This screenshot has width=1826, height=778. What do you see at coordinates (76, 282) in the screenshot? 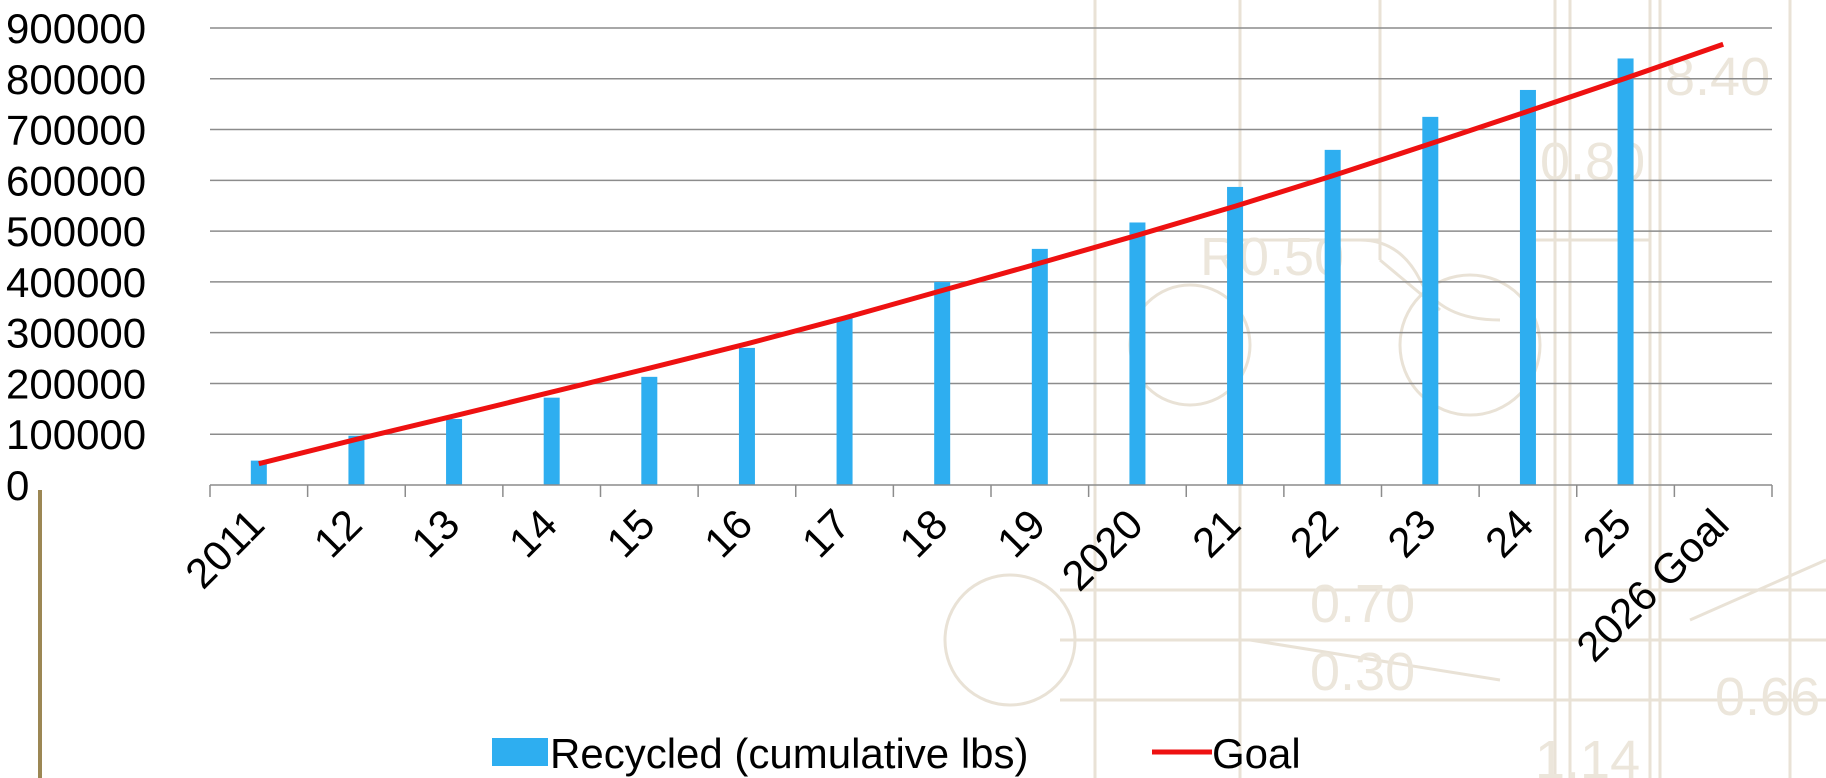
I see `y-tick-label: 400000` at bounding box center [76, 282].